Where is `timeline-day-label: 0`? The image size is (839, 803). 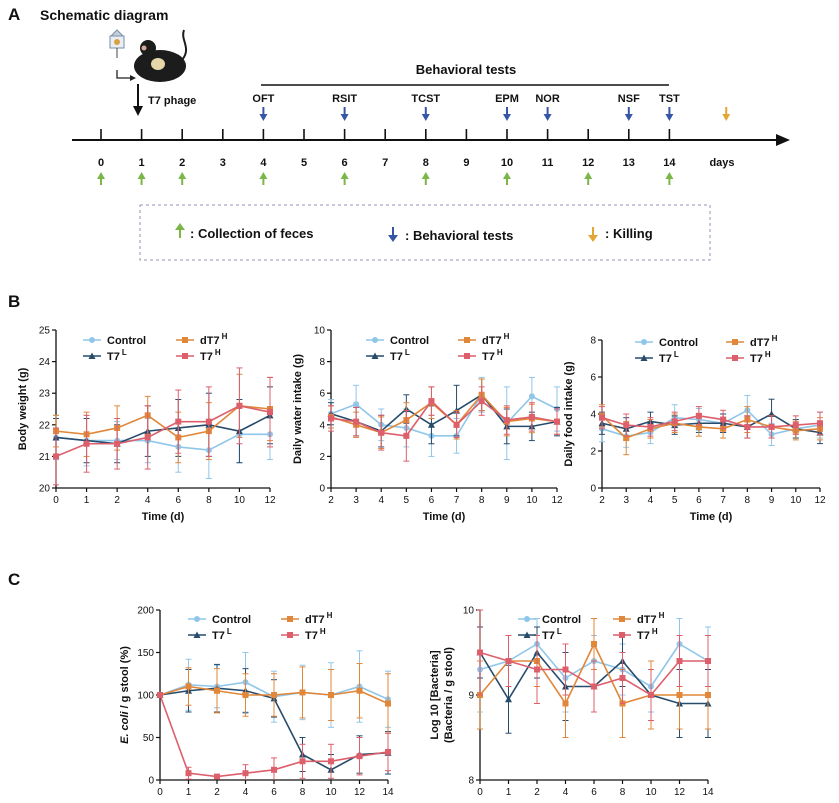 timeline-day-label: 0 is located at coordinates (101, 163).